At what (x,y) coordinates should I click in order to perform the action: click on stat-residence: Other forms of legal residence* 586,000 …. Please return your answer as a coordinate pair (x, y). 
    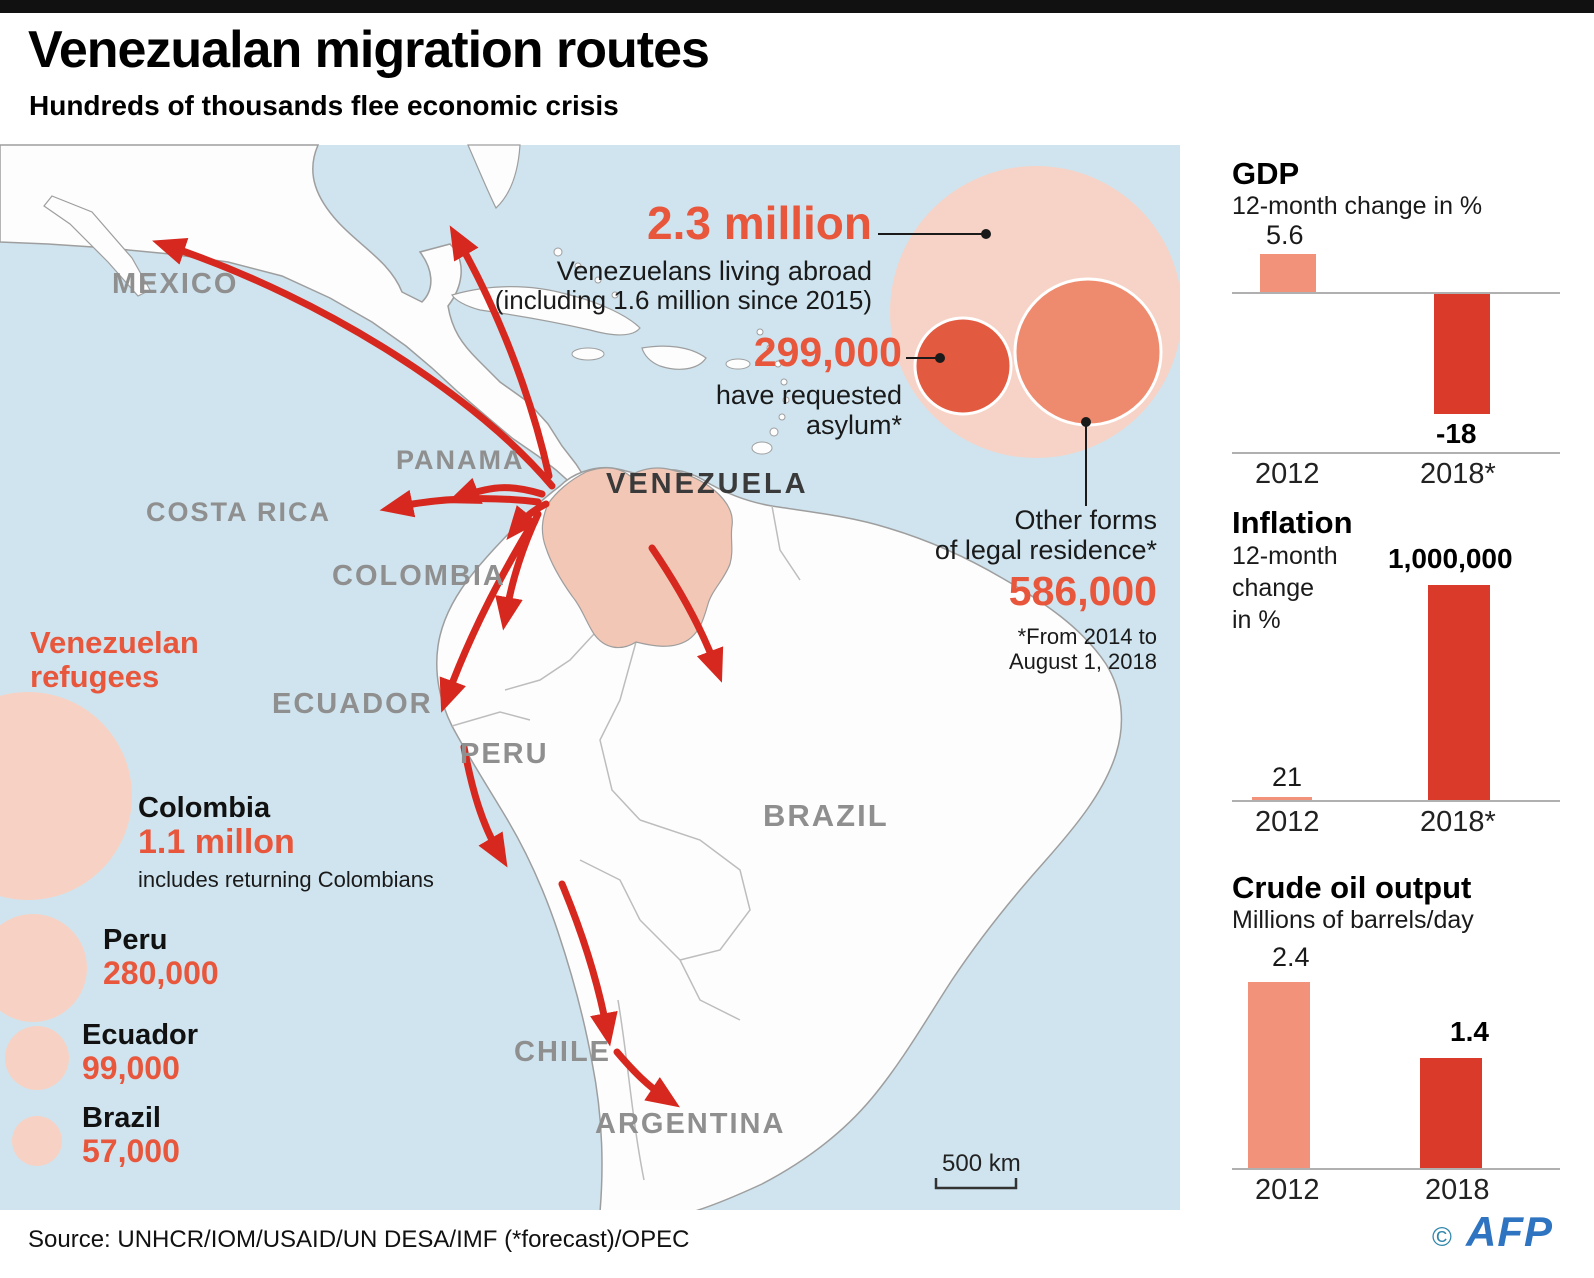
    Looking at the image, I should click on (1046, 590).